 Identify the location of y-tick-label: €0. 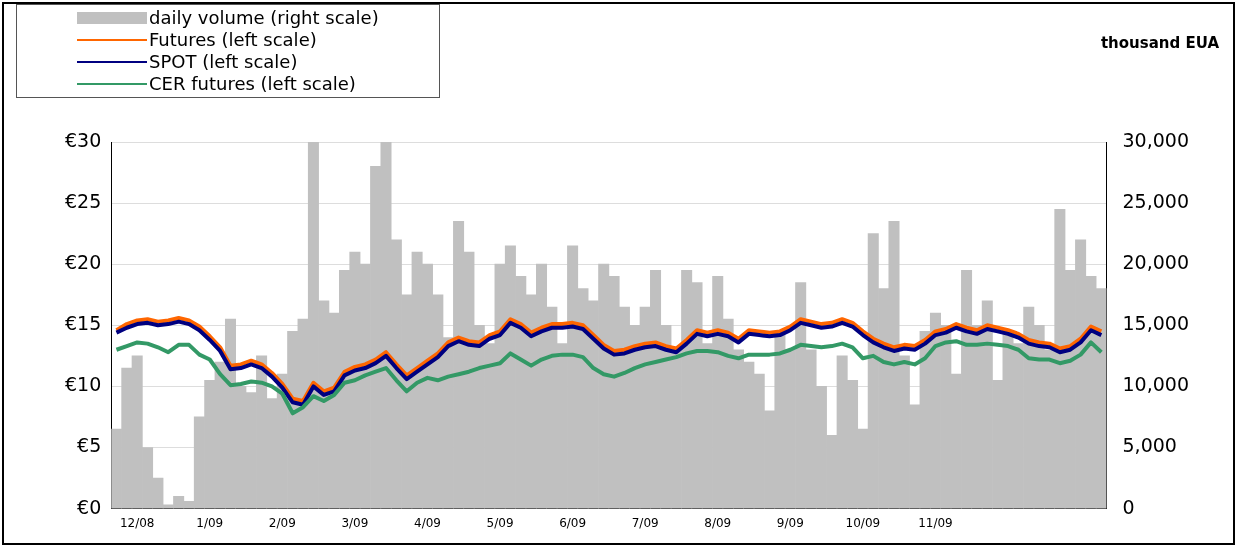
(89, 506).